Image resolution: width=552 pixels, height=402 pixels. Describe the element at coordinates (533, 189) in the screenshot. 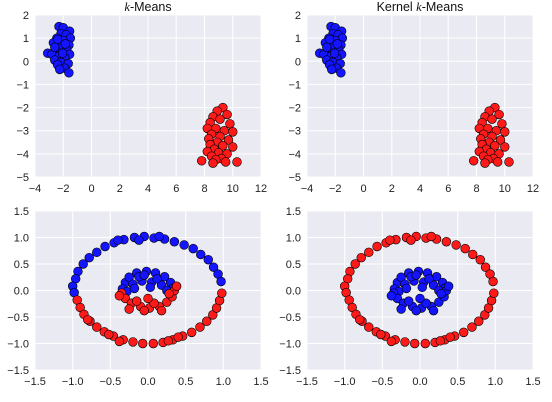

I see `x-tick-label: 12` at that location.